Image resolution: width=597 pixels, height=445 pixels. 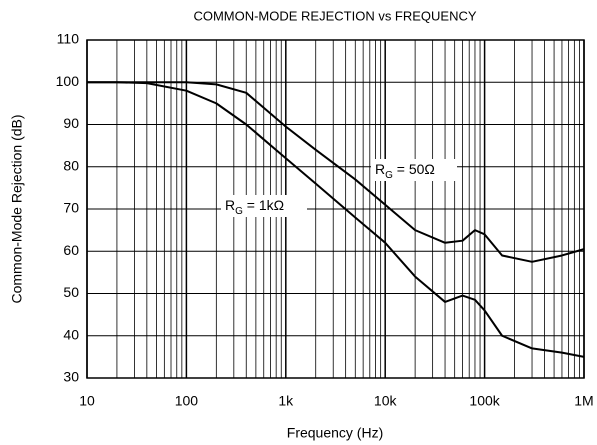 I want to click on y-tick-label: 90, so click(x=71, y=123).